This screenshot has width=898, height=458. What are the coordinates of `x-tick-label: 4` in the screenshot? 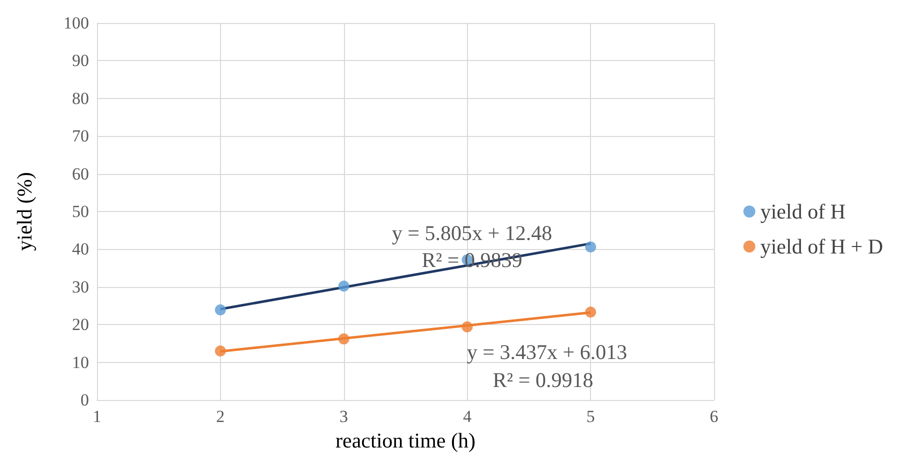 It's located at (467, 416).